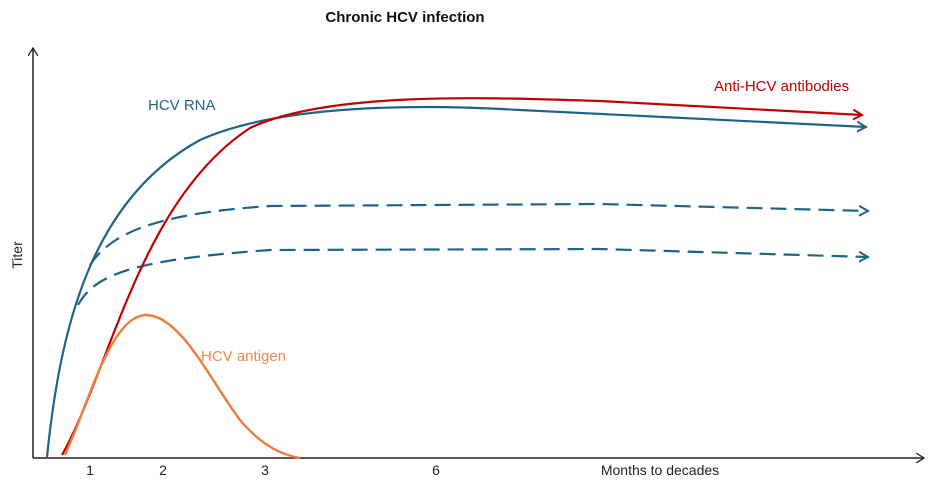  I want to click on x-tick-2: 2, so click(163, 470).